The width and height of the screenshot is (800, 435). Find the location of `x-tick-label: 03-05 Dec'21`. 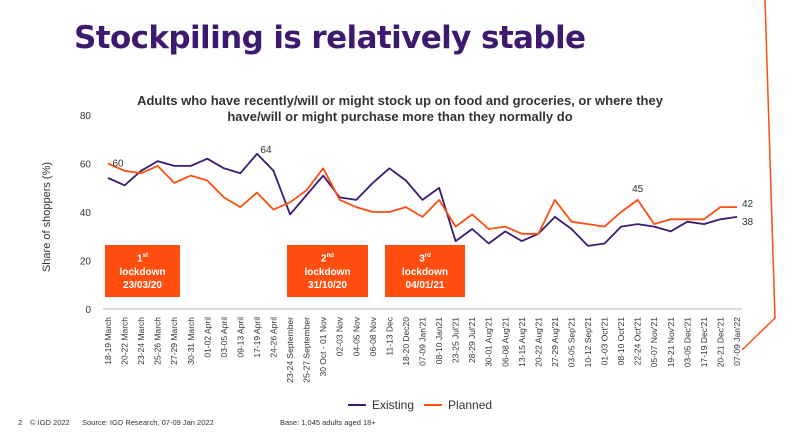

x-tick-label: 03-05 Dec'21 is located at coordinates (687, 342).